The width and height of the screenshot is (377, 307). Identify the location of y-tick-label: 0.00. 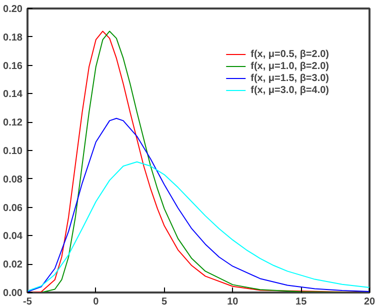
(13, 293).